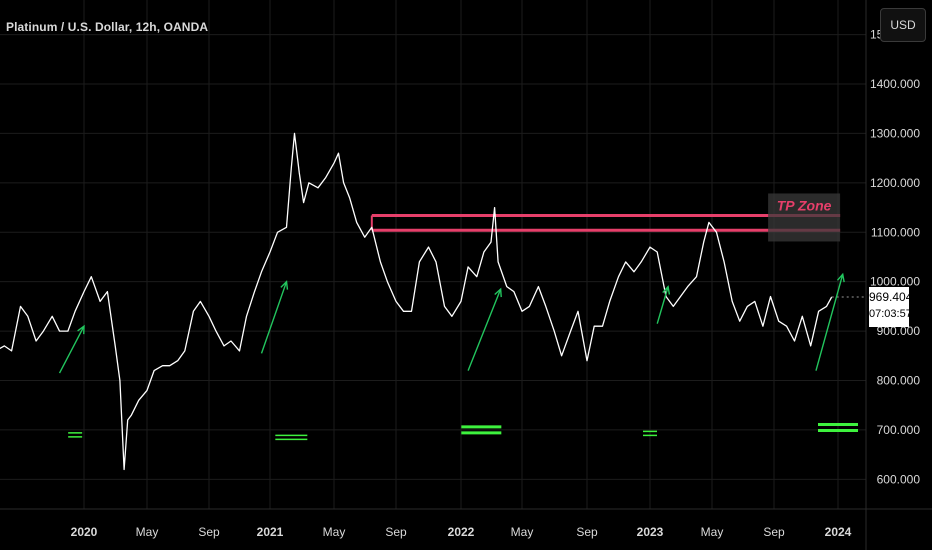 This screenshot has width=932, height=550. I want to click on y-tick-label: 900.000, so click(899, 331).